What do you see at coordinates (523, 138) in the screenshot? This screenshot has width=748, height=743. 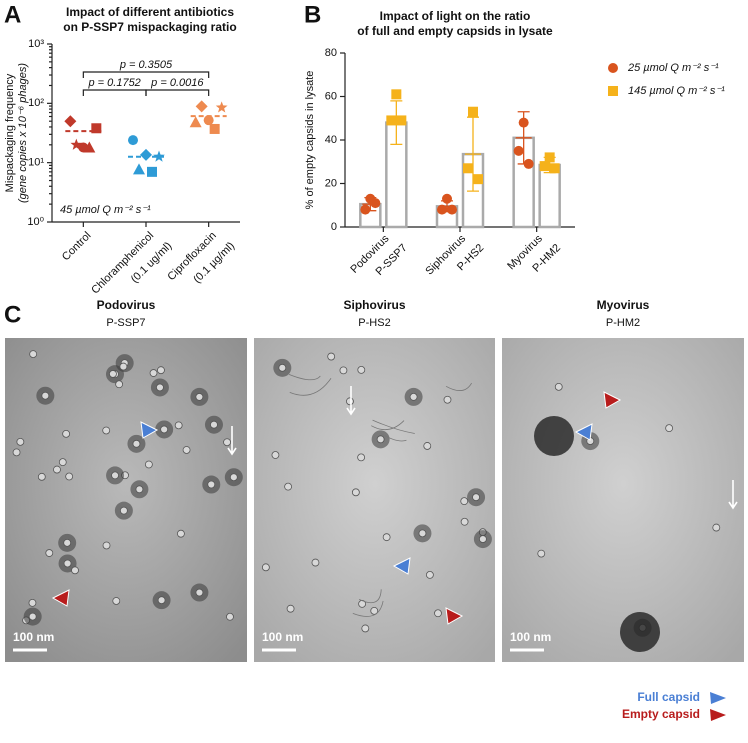 I see `error-bar` at bounding box center [523, 138].